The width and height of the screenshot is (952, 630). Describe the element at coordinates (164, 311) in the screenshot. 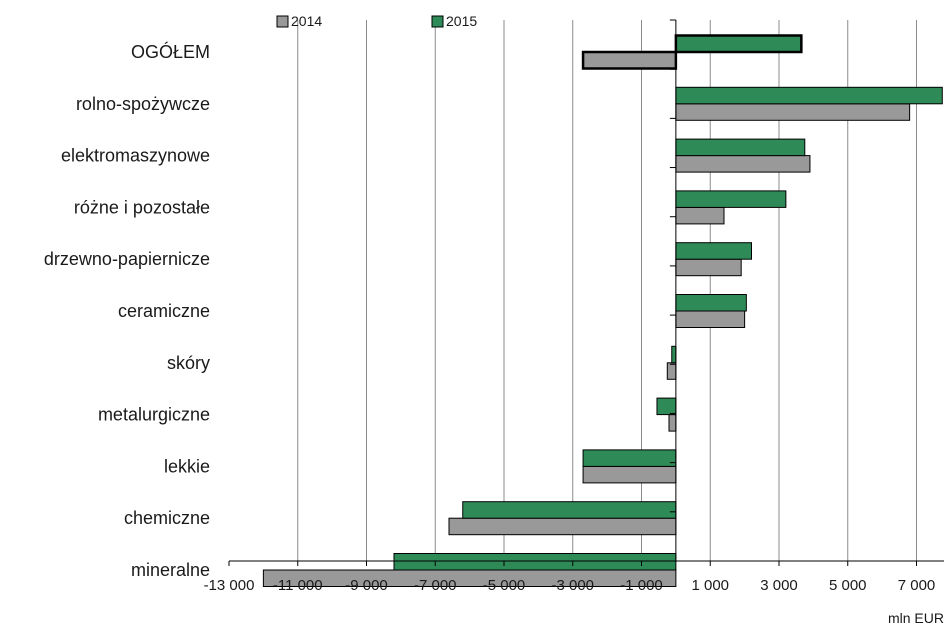

I see `category-label: ceramiczne` at that location.